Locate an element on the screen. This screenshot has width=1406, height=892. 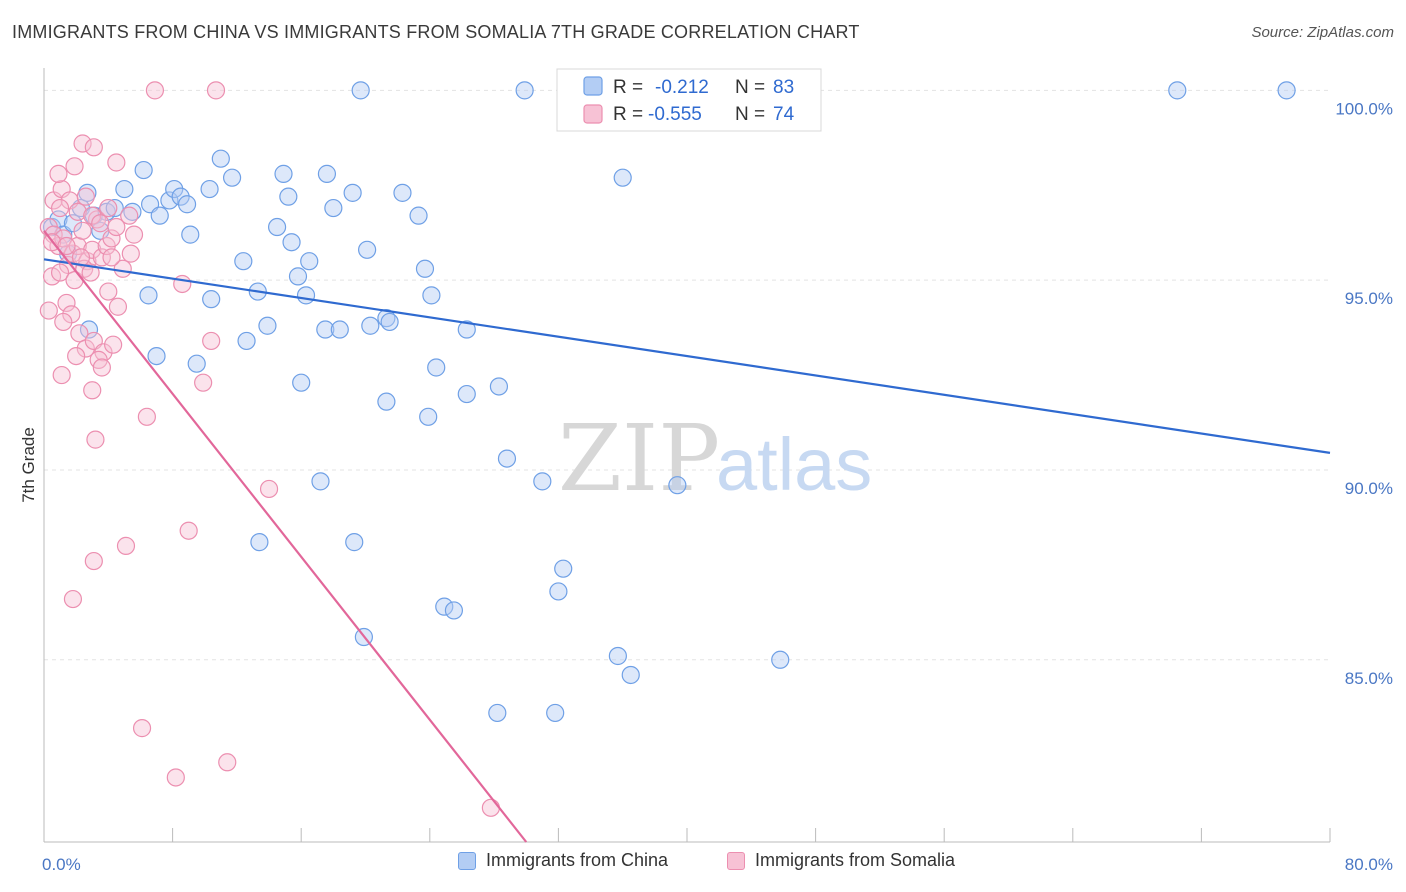
y-tick-label: 95.0% is located at coordinates (1369, 298).